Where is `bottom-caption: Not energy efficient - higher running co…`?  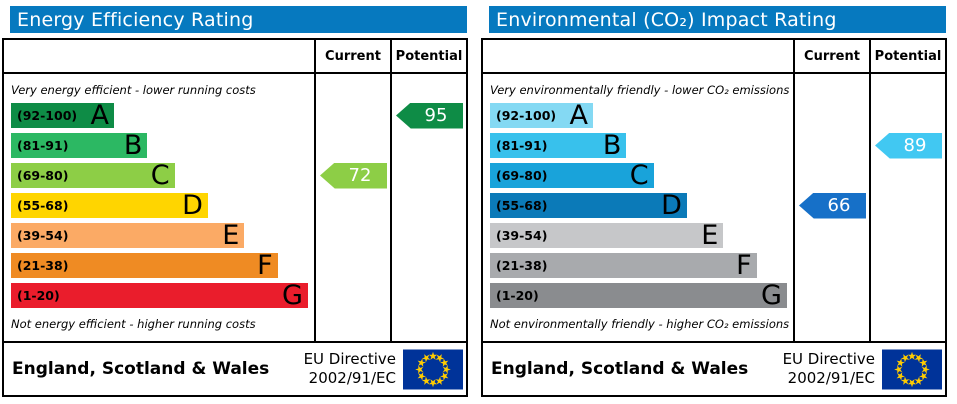
bottom-caption: Not energy efficient - higher running co… is located at coordinates (133, 324).